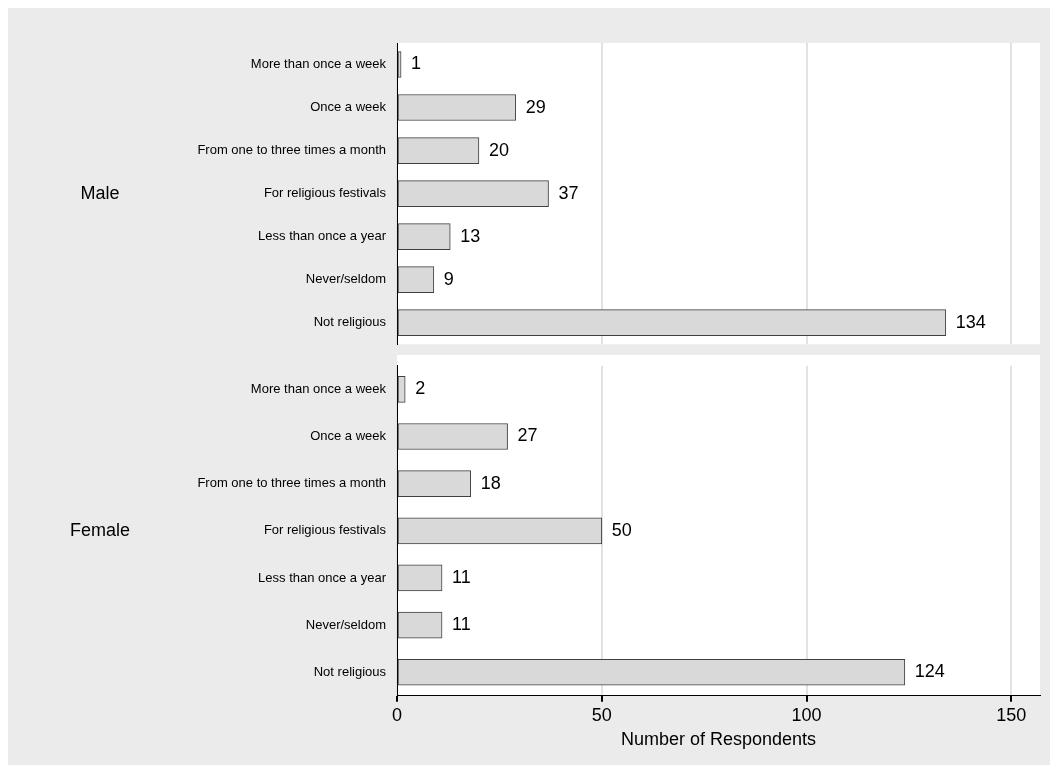 The image size is (1059, 774). What do you see at coordinates (929, 671) in the screenshot?
I see `data-label: 124` at bounding box center [929, 671].